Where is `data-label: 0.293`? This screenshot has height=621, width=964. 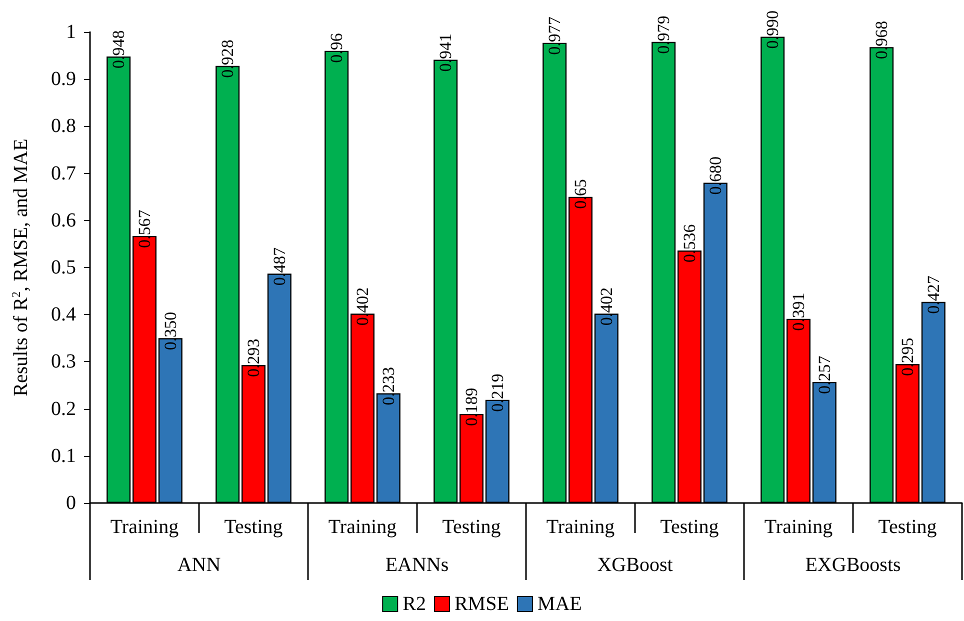
data-label: 0.293 is located at coordinates (253, 357).